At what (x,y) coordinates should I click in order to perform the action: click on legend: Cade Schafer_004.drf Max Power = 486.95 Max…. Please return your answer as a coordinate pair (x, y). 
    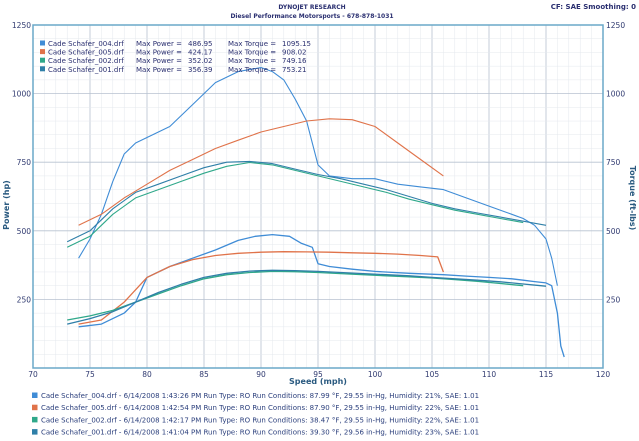
    Looking at the image, I should click on (175, 57).